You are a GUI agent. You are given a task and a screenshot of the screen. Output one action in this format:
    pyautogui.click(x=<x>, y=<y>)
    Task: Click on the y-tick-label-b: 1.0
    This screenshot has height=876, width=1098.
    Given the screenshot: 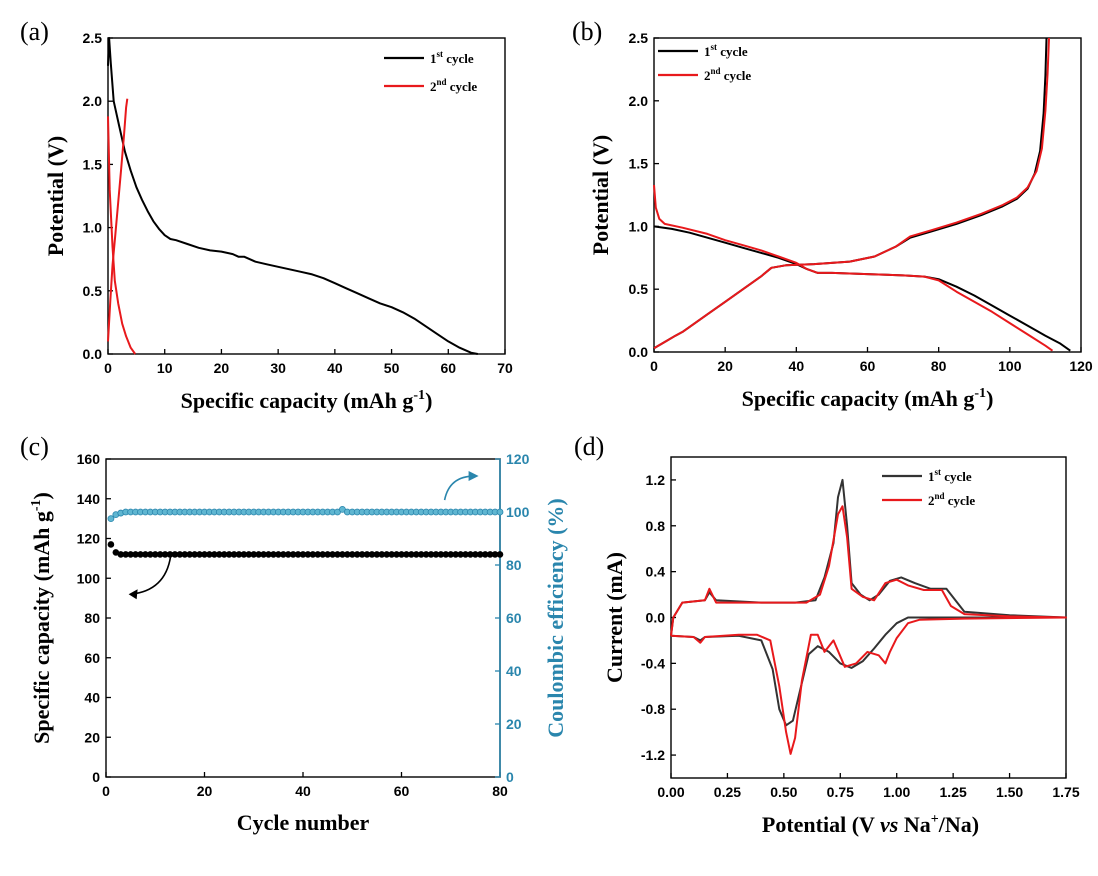 What is the action you would take?
    pyautogui.click(x=639, y=226)
    